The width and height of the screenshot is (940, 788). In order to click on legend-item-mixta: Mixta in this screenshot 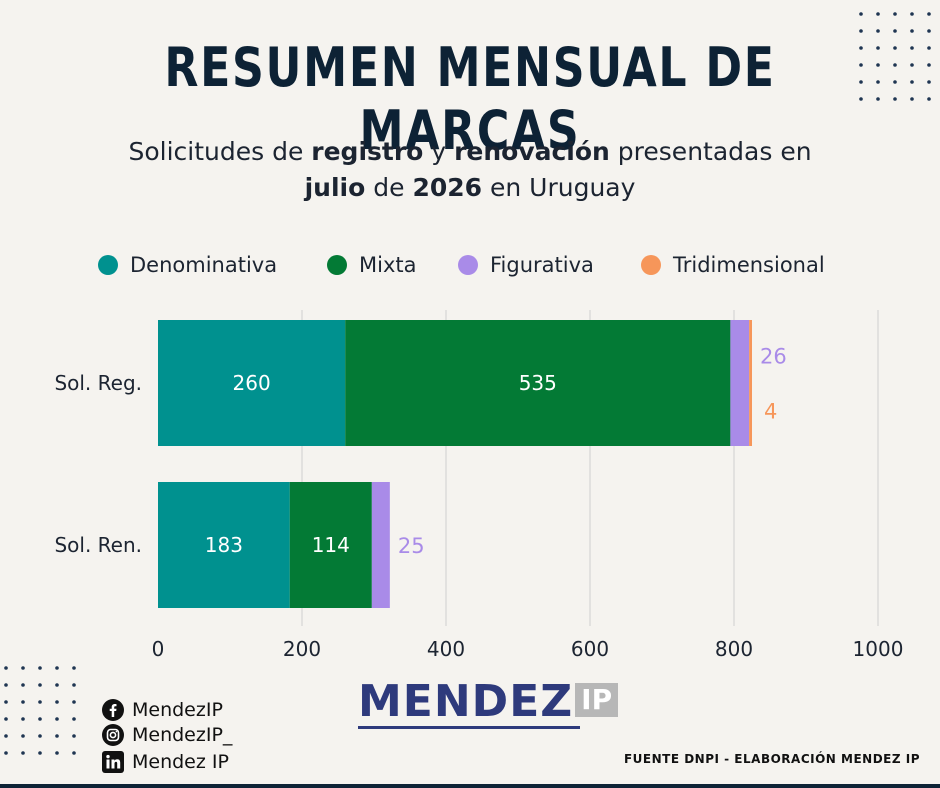, I will do `click(371, 265)`.